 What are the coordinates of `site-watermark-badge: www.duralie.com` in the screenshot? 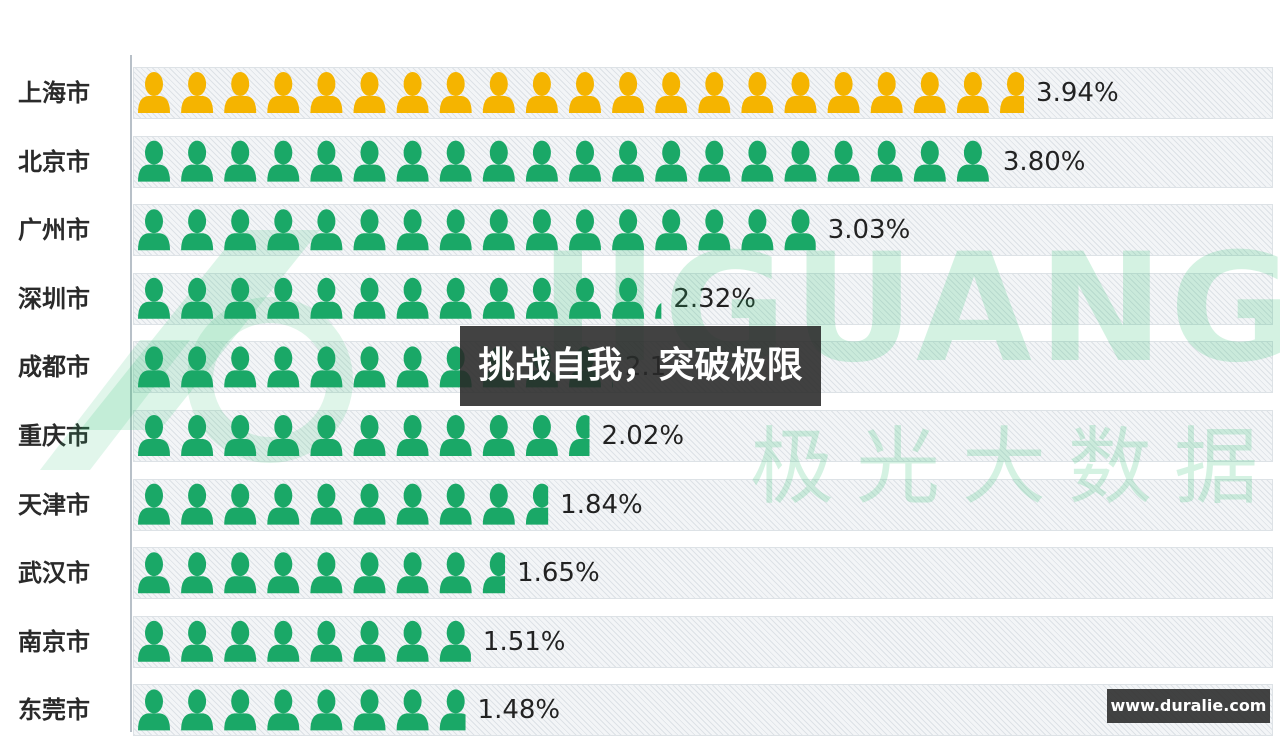 It's located at (1188, 706).